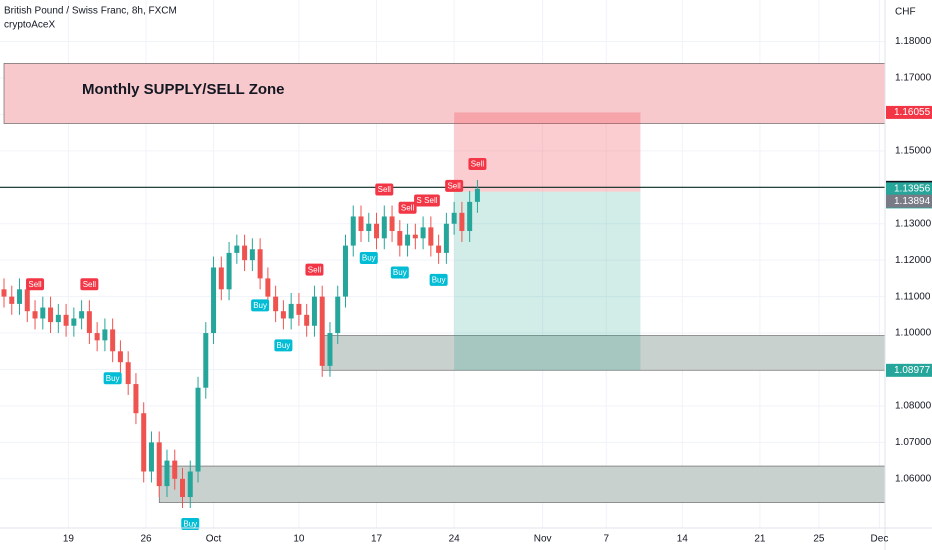 This screenshot has height=550, width=932. What do you see at coordinates (760, 539) in the screenshot?
I see `x-tick-label: 21` at bounding box center [760, 539].